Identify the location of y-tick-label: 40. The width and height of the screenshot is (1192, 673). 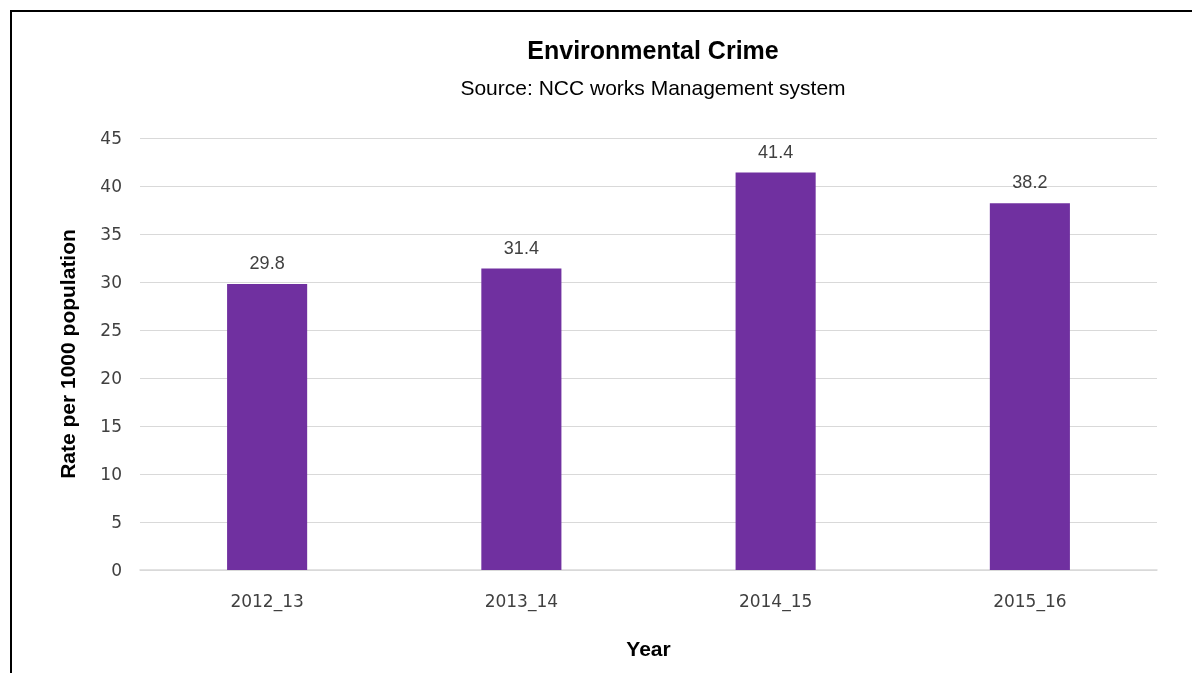
(111, 186).